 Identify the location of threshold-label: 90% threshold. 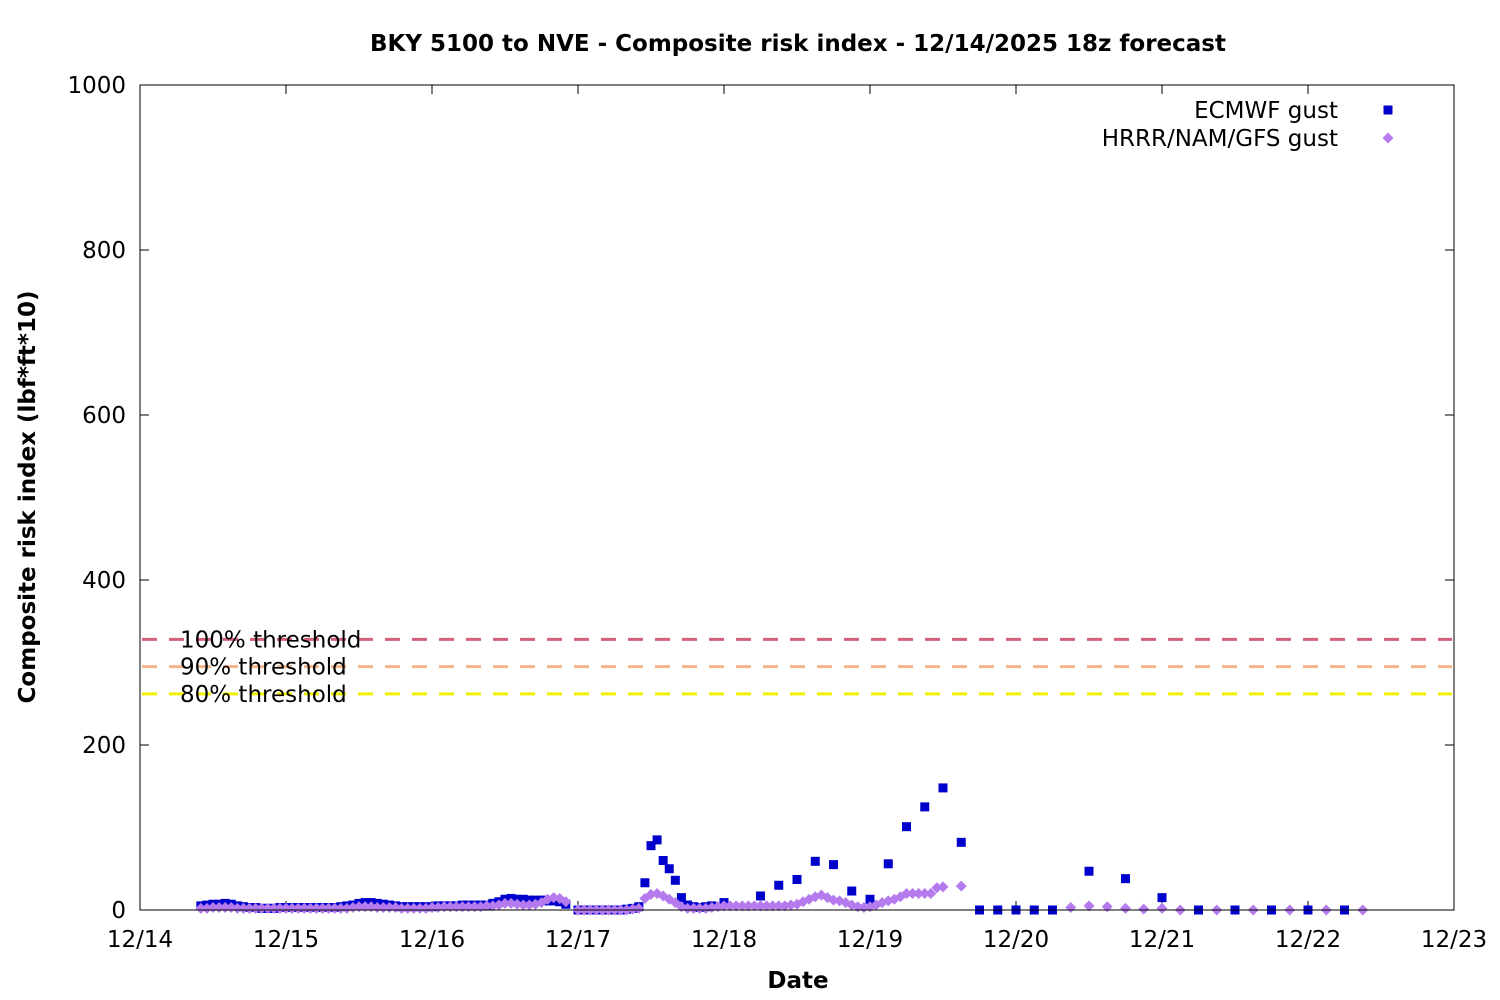
(263, 668).